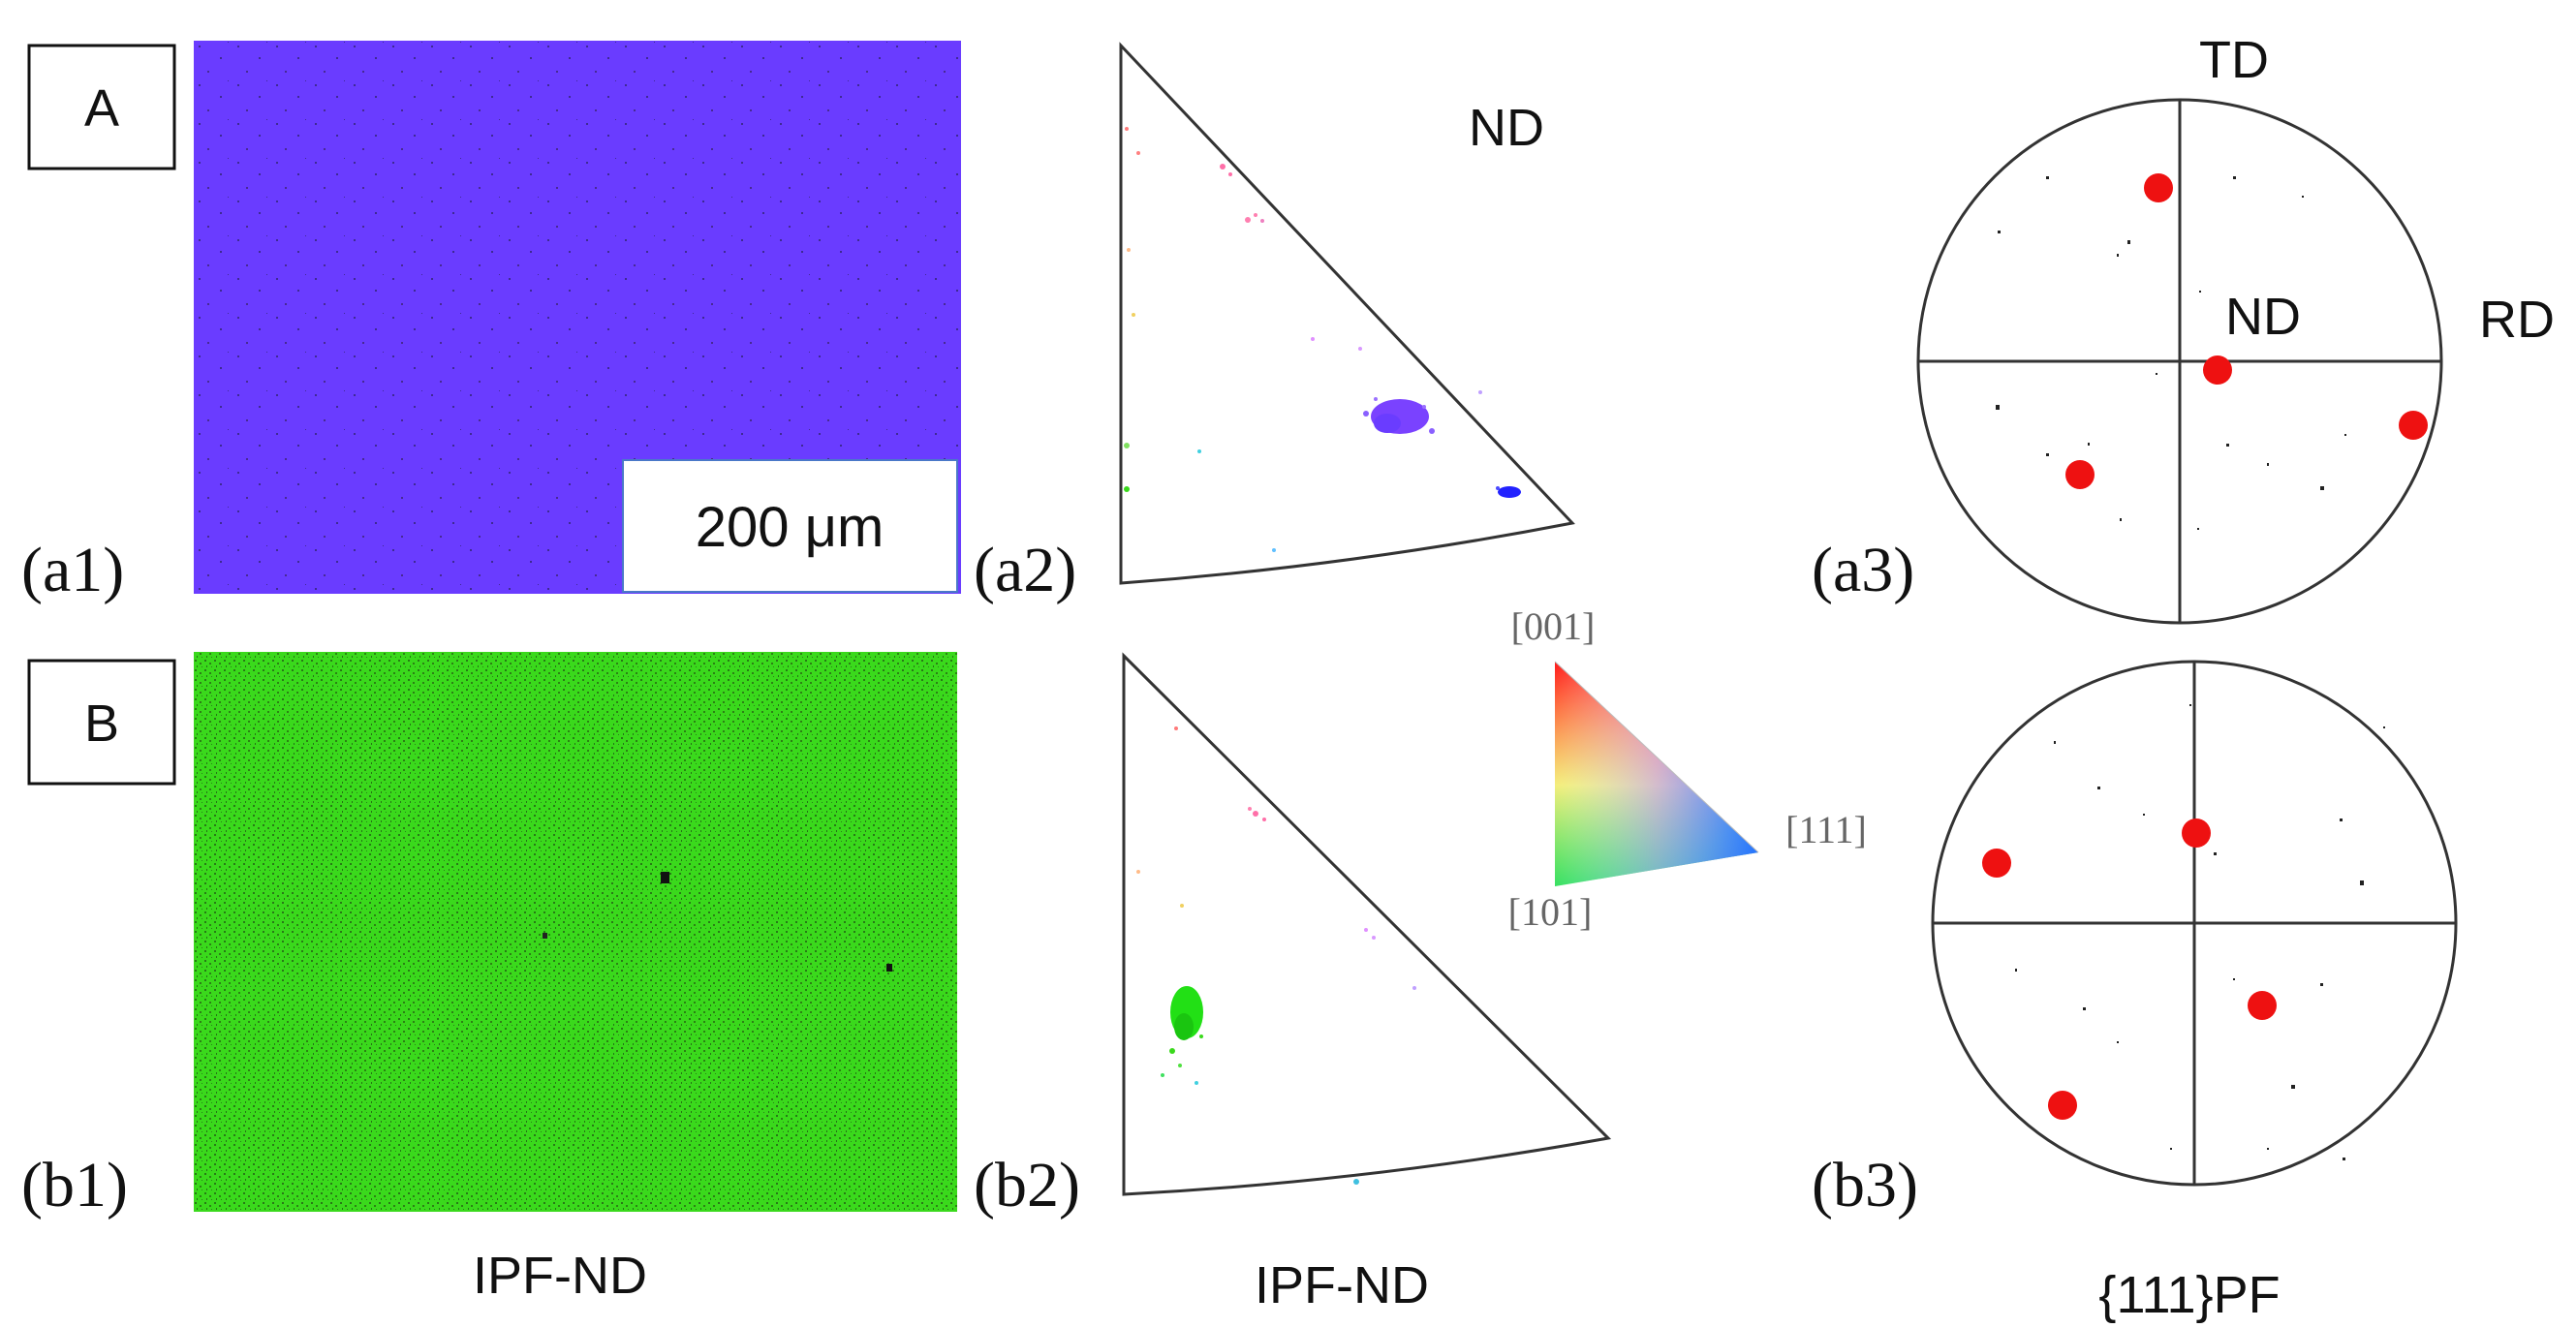 The image size is (2576, 1328). I want to click on pole-figure-b, so click(2194, 923).